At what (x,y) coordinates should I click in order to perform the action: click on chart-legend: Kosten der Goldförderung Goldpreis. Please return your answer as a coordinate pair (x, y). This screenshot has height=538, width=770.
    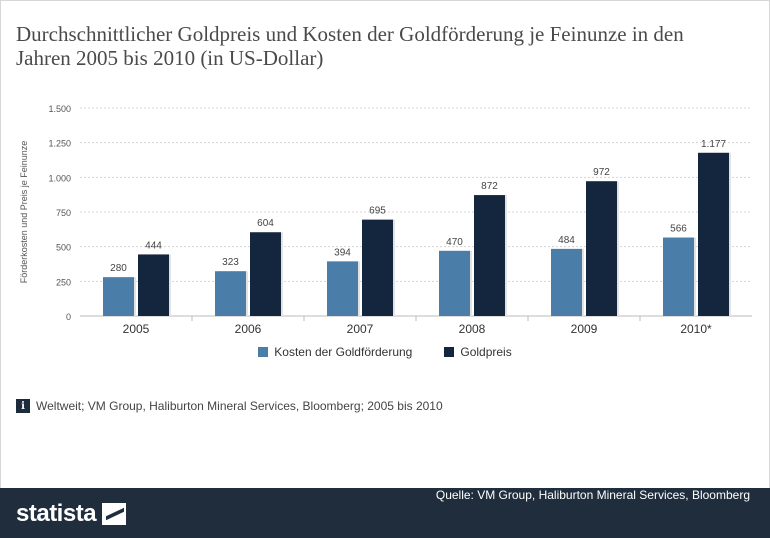
    Looking at the image, I should click on (385, 352).